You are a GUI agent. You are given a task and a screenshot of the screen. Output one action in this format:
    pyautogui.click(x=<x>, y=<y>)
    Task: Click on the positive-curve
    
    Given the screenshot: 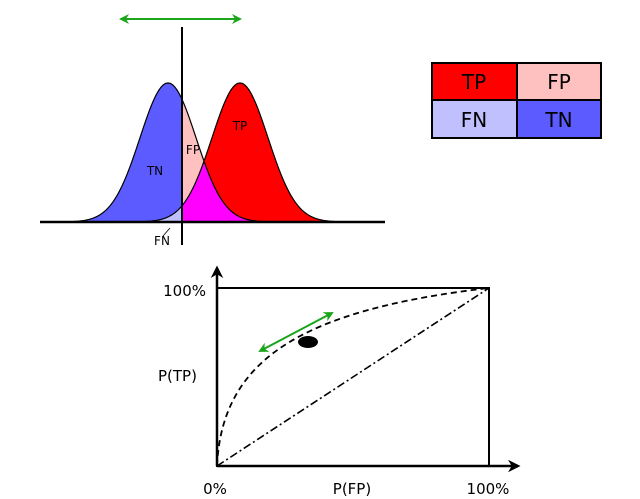 What is the action you would take?
    pyautogui.click(x=240, y=152)
    